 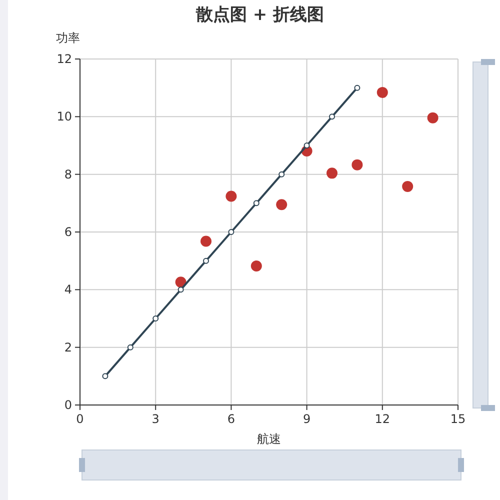 I want to click on x-tick-label: 6, so click(x=231, y=419).